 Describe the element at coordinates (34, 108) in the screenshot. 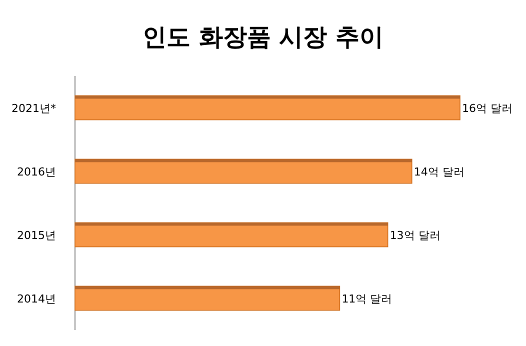

I see `y-tick-label: 2021년*` at that location.